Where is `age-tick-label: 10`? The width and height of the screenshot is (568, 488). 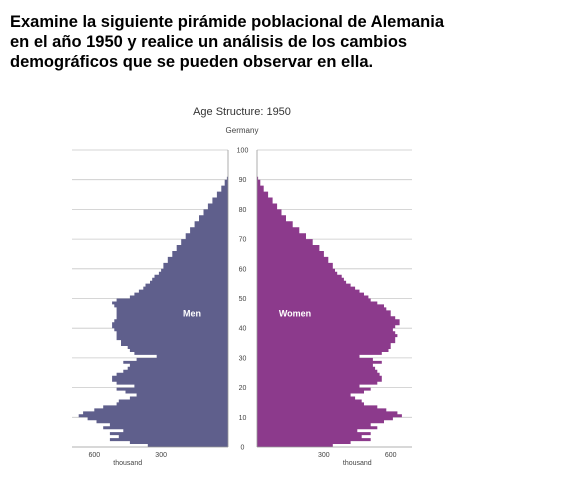
age-tick-label: 10 is located at coordinates (243, 418).